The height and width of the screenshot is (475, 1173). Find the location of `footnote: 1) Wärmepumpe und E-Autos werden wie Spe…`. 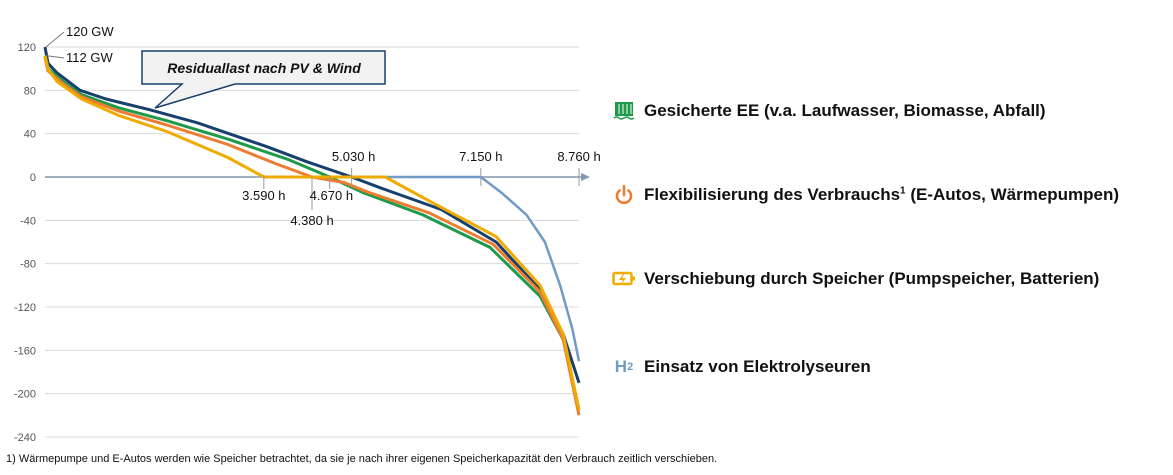

footnote: 1) Wärmepumpe und E-Autos werden wie Spe… is located at coordinates (362, 459).